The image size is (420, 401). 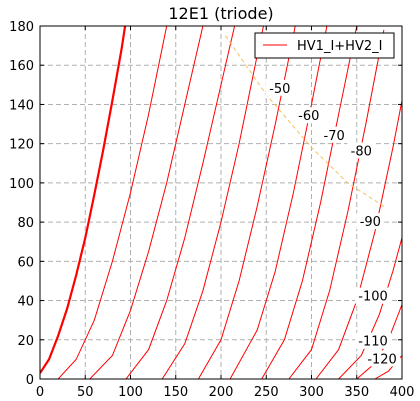 I want to click on y-tick-label: 120, so click(x=21, y=145).